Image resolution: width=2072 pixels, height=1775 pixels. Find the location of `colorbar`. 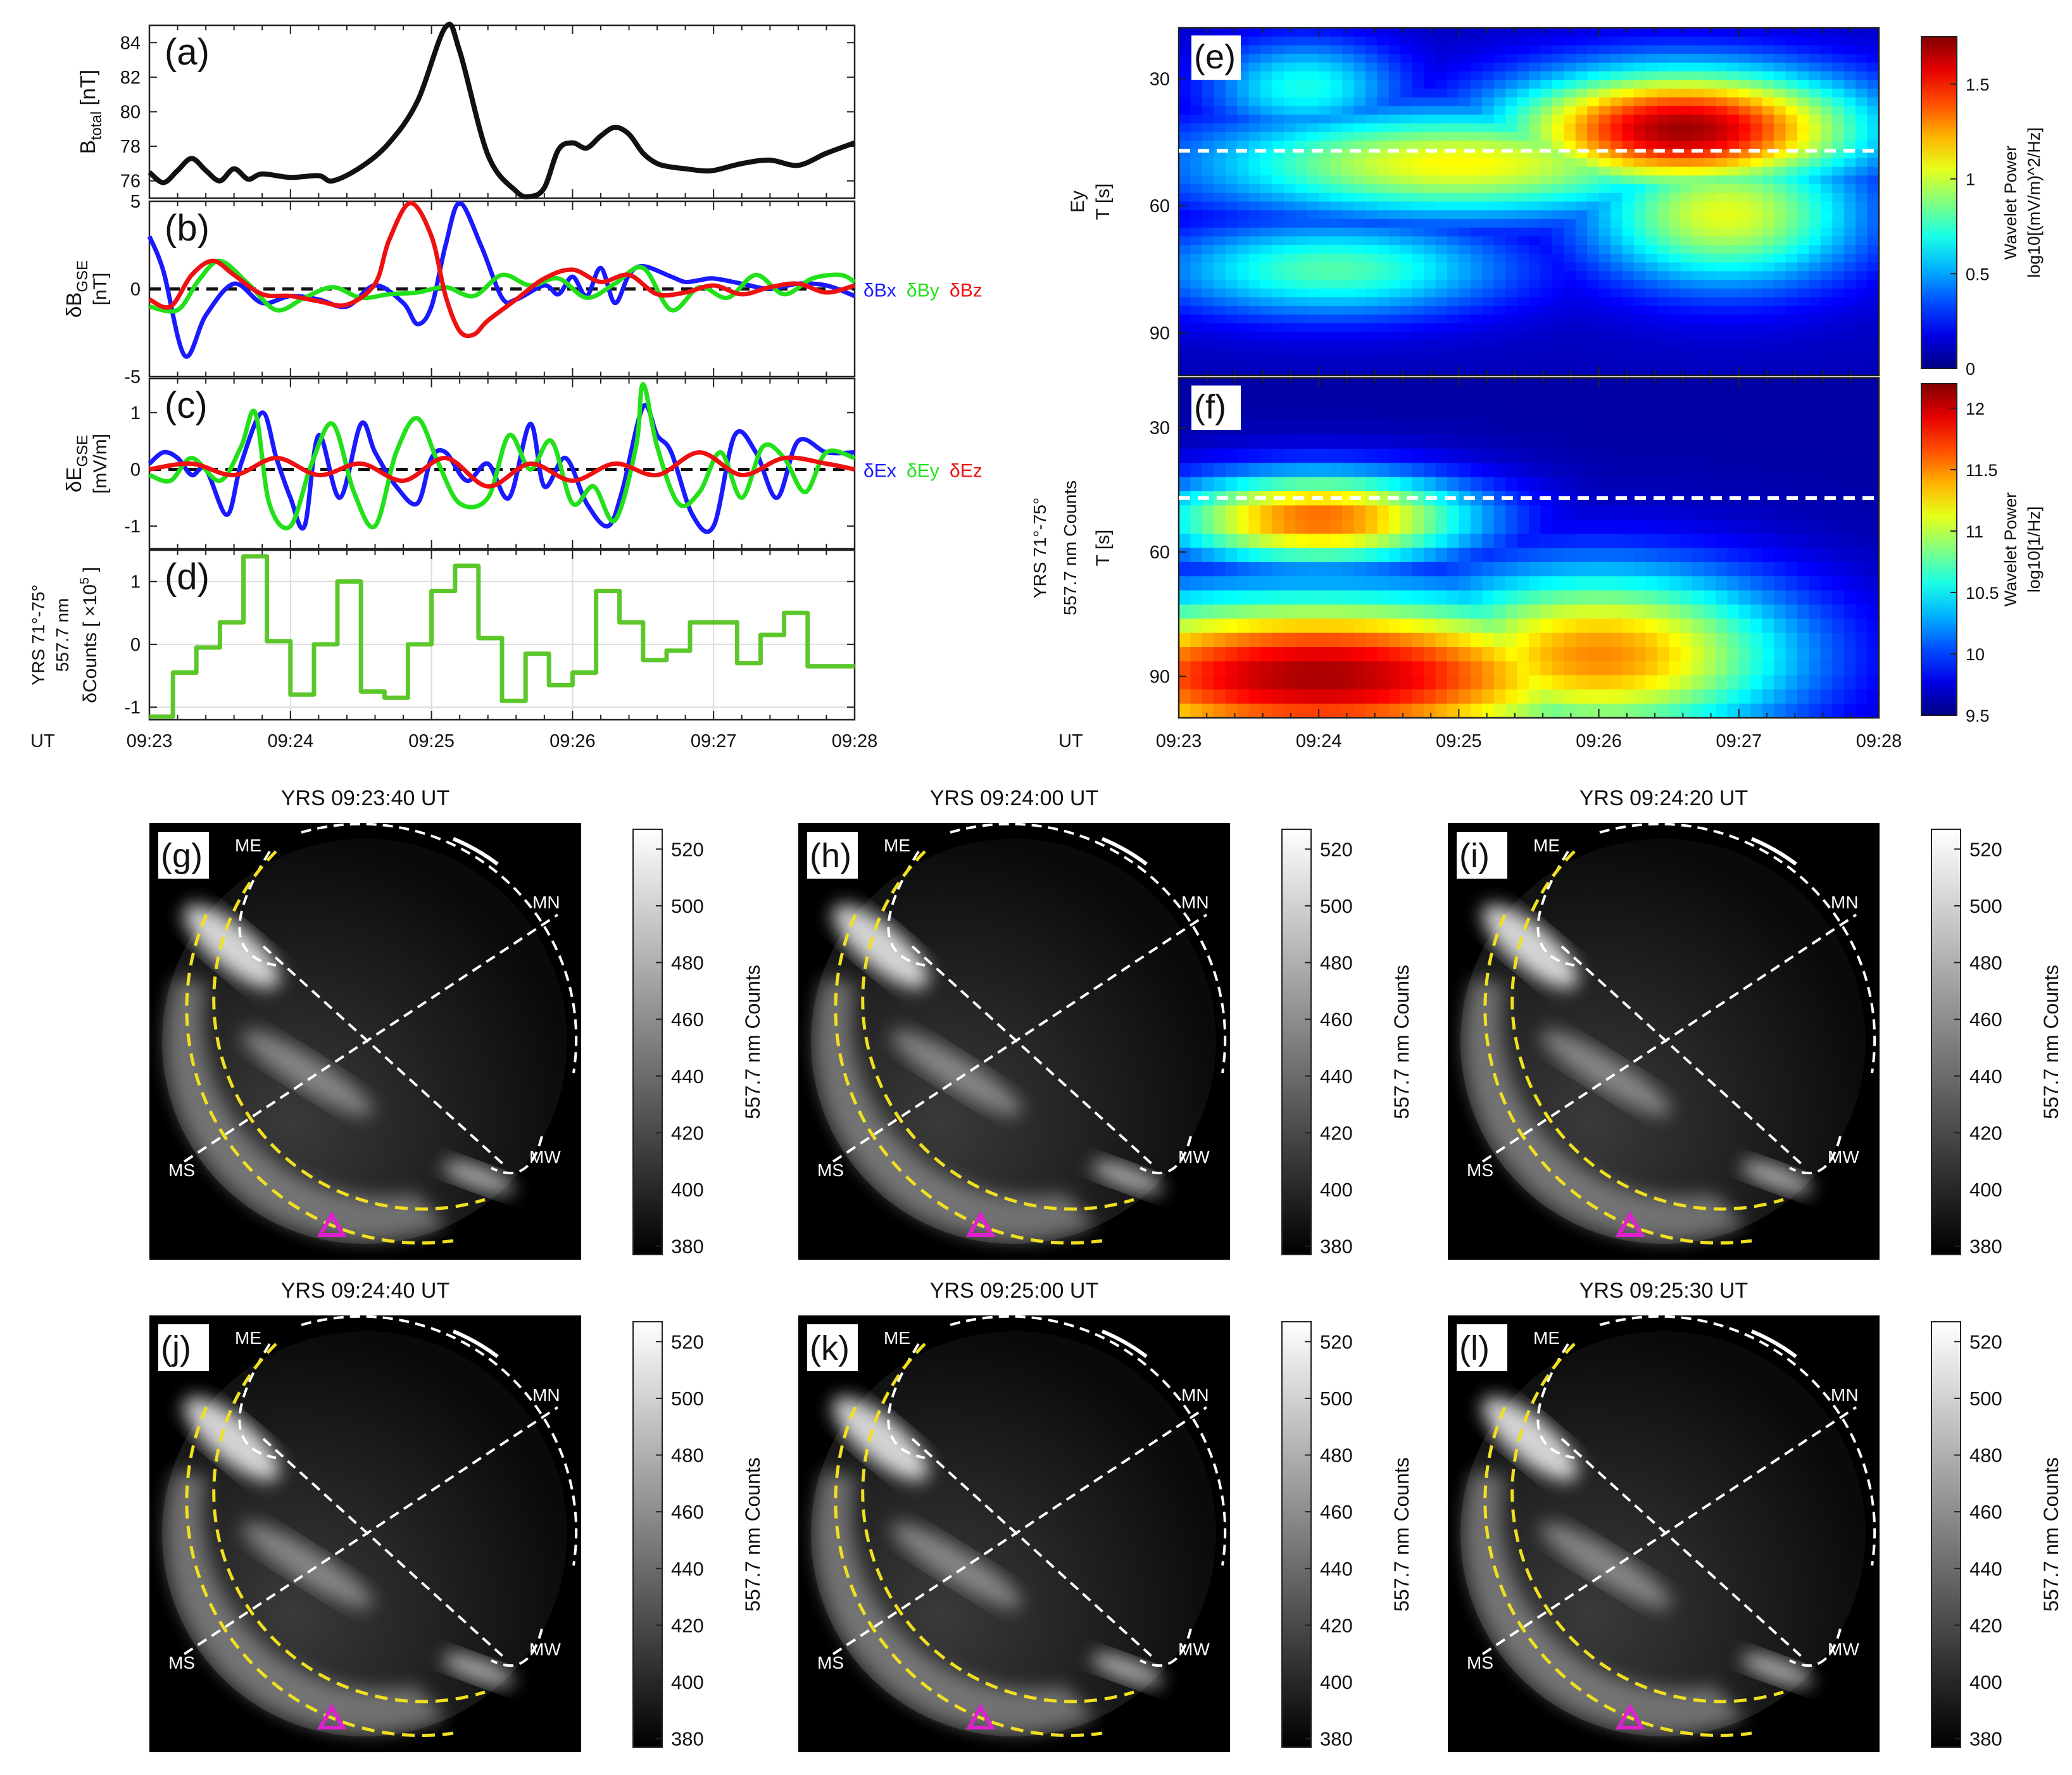

colorbar is located at coordinates (1939, 549).